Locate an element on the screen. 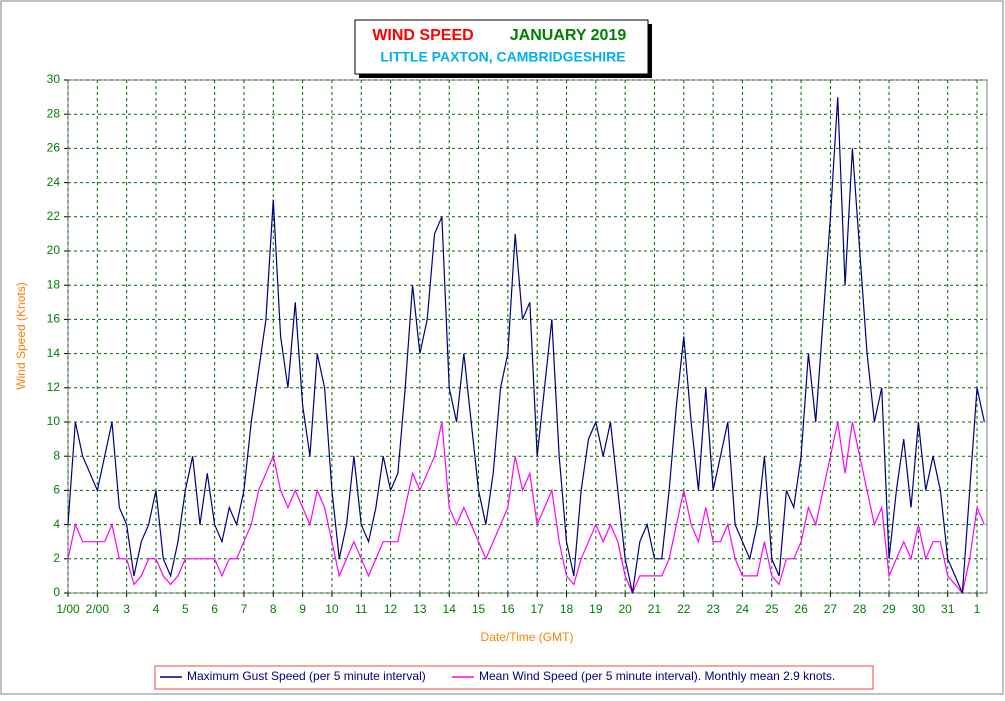 Image resolution: width=1005 pixels, height=701 pixels. chart-subtitle: LITTLE PAXTON, CAMBRIDGESHIRE is located at coordinates (502, 57).